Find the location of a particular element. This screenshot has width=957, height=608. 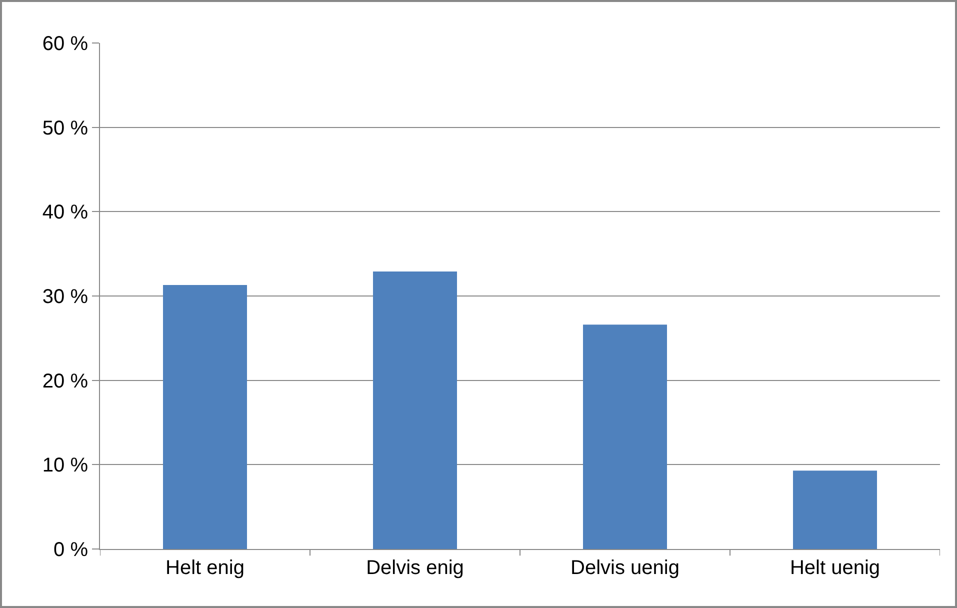

y-tick-label: 30 % is located at coordinates (65, 297).